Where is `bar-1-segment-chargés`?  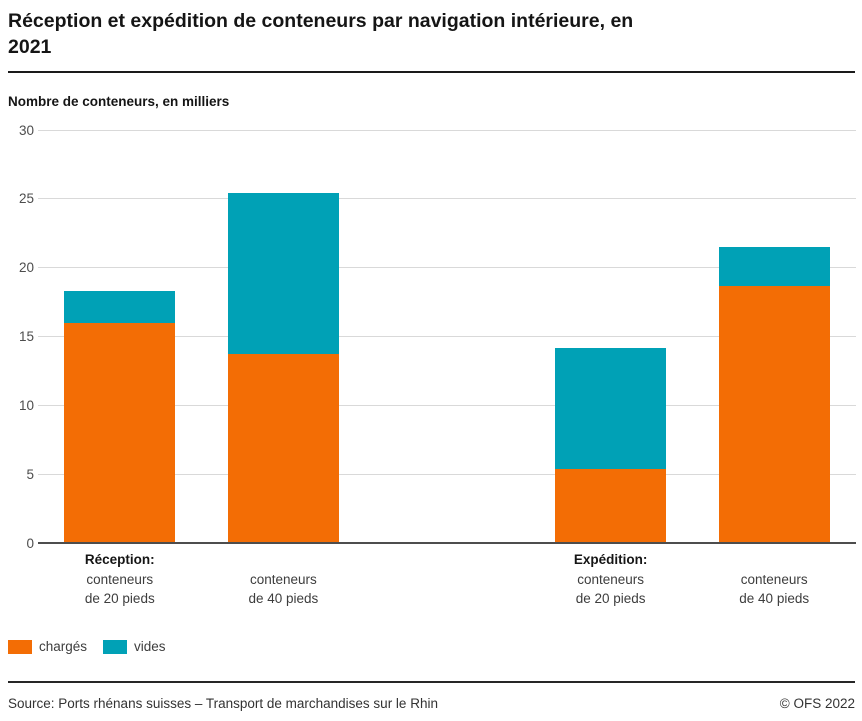 bar-1-segment-chargés is located at coordinates (120, 432).